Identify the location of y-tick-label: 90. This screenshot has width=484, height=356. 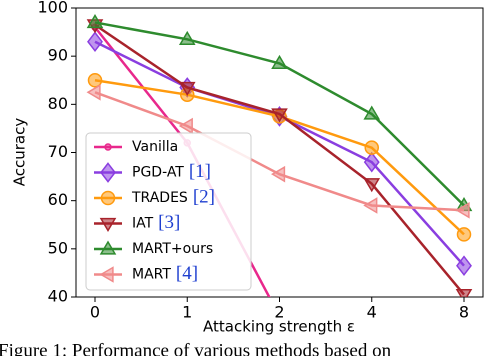
(58, 55).